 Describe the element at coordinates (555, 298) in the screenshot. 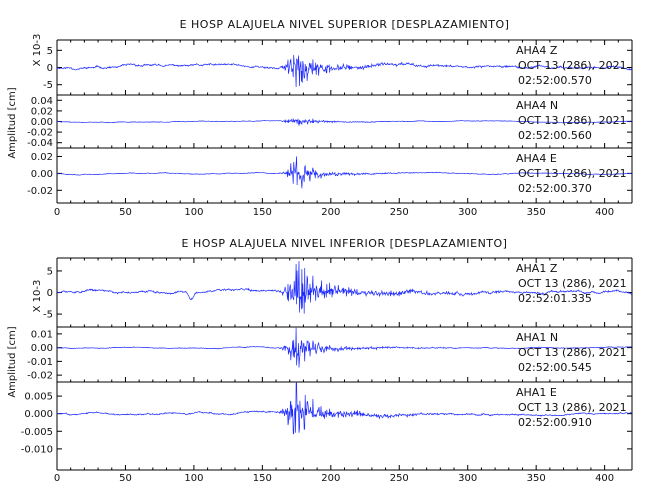

I see `time-label: 02:52:01.335` at that location.